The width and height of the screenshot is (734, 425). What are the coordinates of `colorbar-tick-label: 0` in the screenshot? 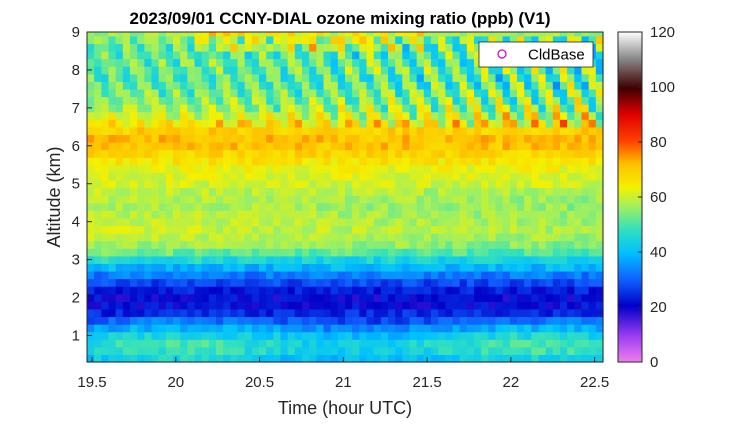 It's located at (654, 362).